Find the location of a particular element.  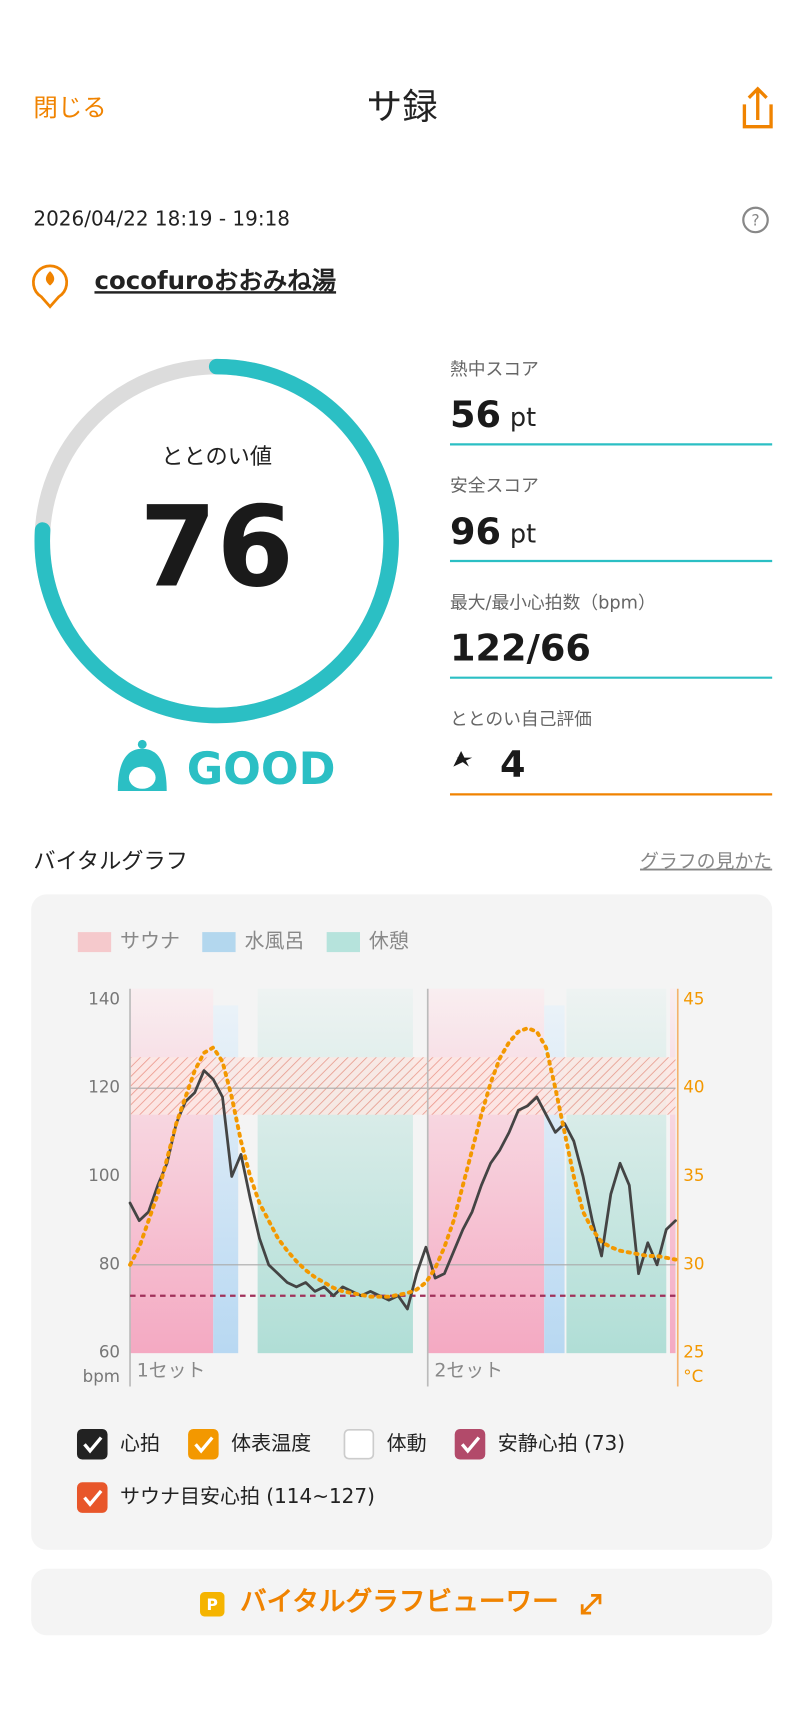

y2-tick-label: 45 is located at coordinates (693, 998).